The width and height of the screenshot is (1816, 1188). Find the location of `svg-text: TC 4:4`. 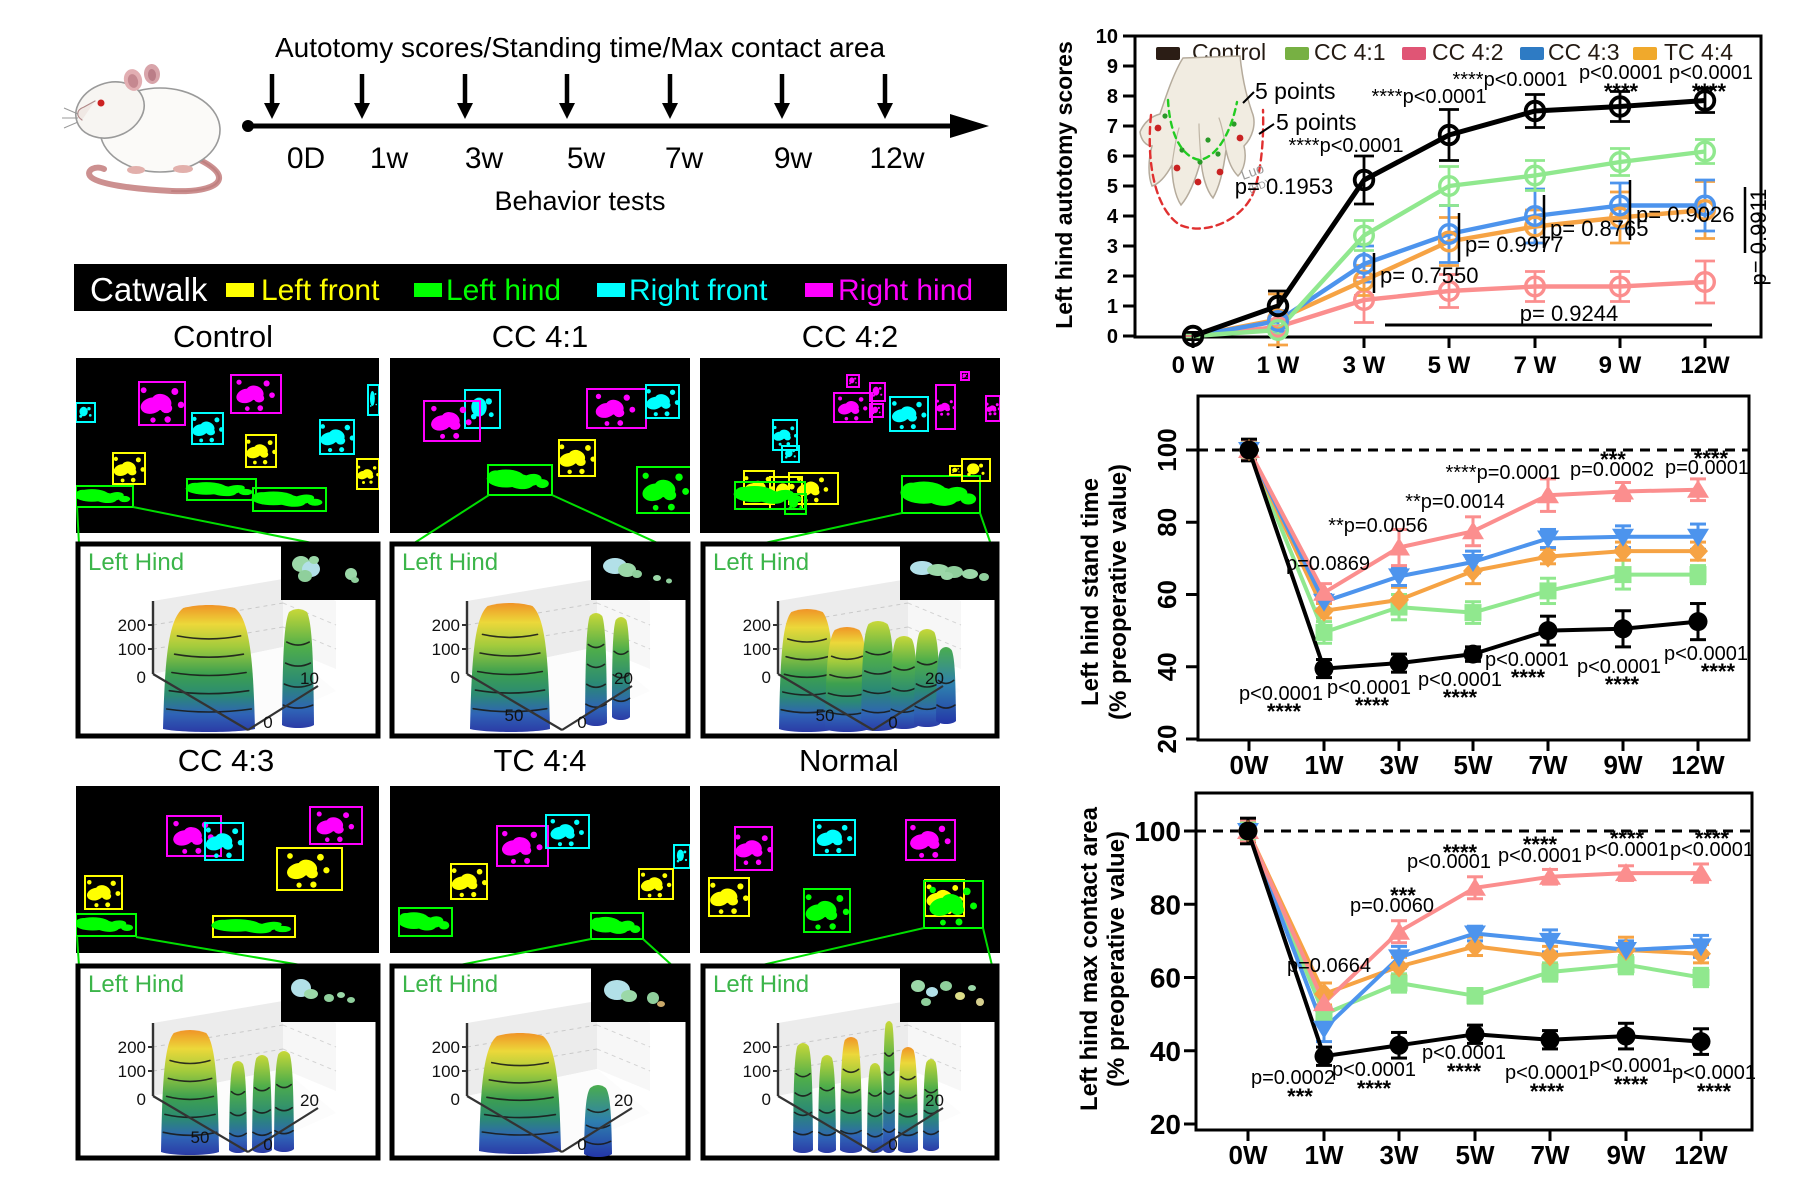

svg-text: TC 4:4 is located at coordinates (1698, 52).